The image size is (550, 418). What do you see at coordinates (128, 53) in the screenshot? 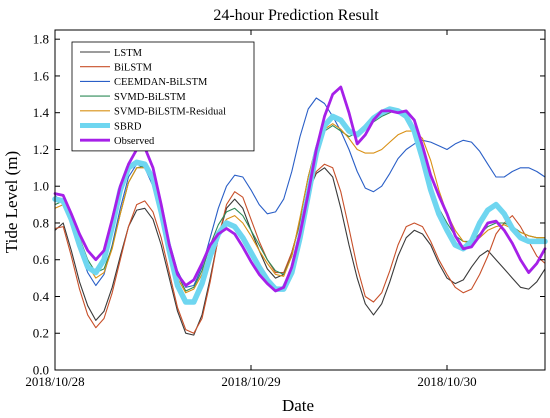
I see `legend-label-0: LSTM` at bounding box center [128, 53].